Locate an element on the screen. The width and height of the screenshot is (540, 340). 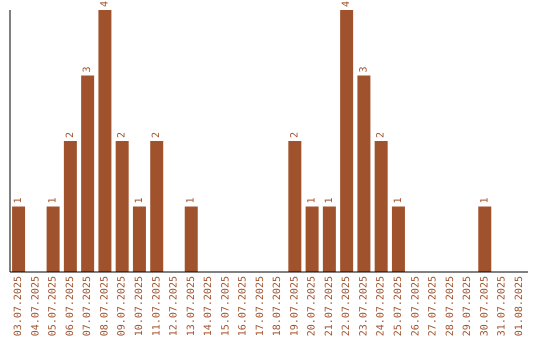
x-tick-label: 06.07.2025 is located at coordinates (70, 306).